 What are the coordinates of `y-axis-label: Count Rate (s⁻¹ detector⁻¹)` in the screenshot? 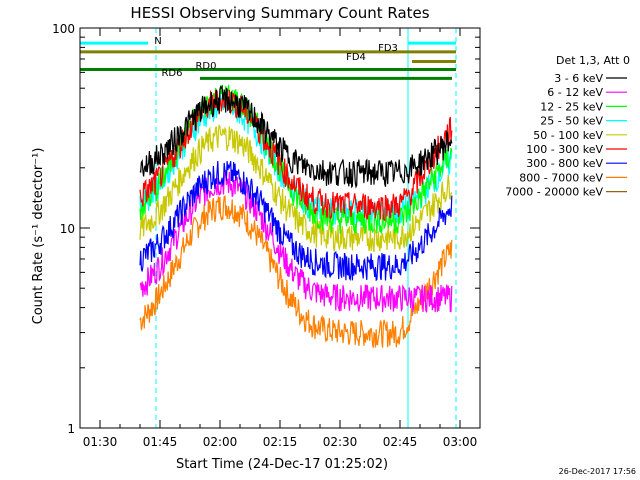 It's located at (38, 236).